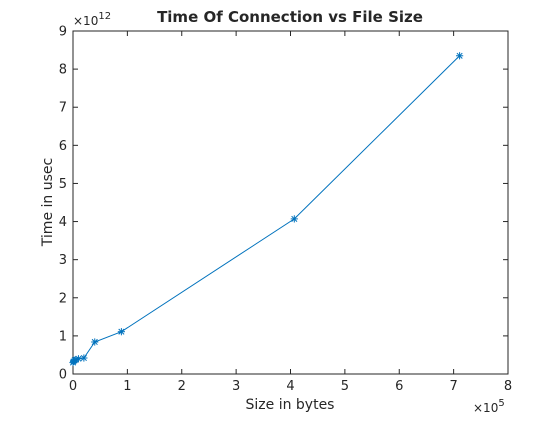  Describe the element at coordinates (104, 16) in the screenshot. I see `y-exponent-power: 12` at that location.